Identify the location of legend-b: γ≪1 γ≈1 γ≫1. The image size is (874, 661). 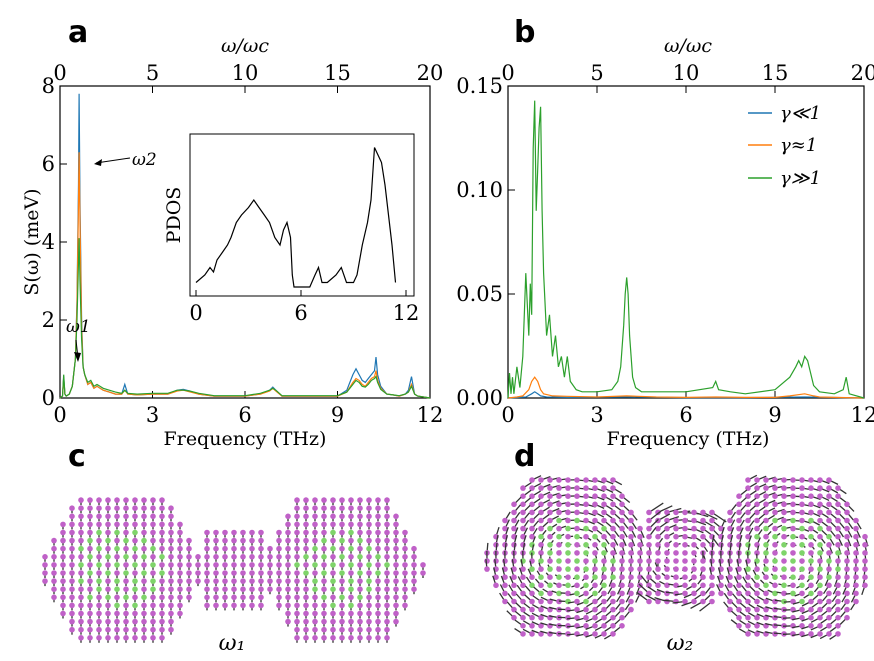
(784, 146).